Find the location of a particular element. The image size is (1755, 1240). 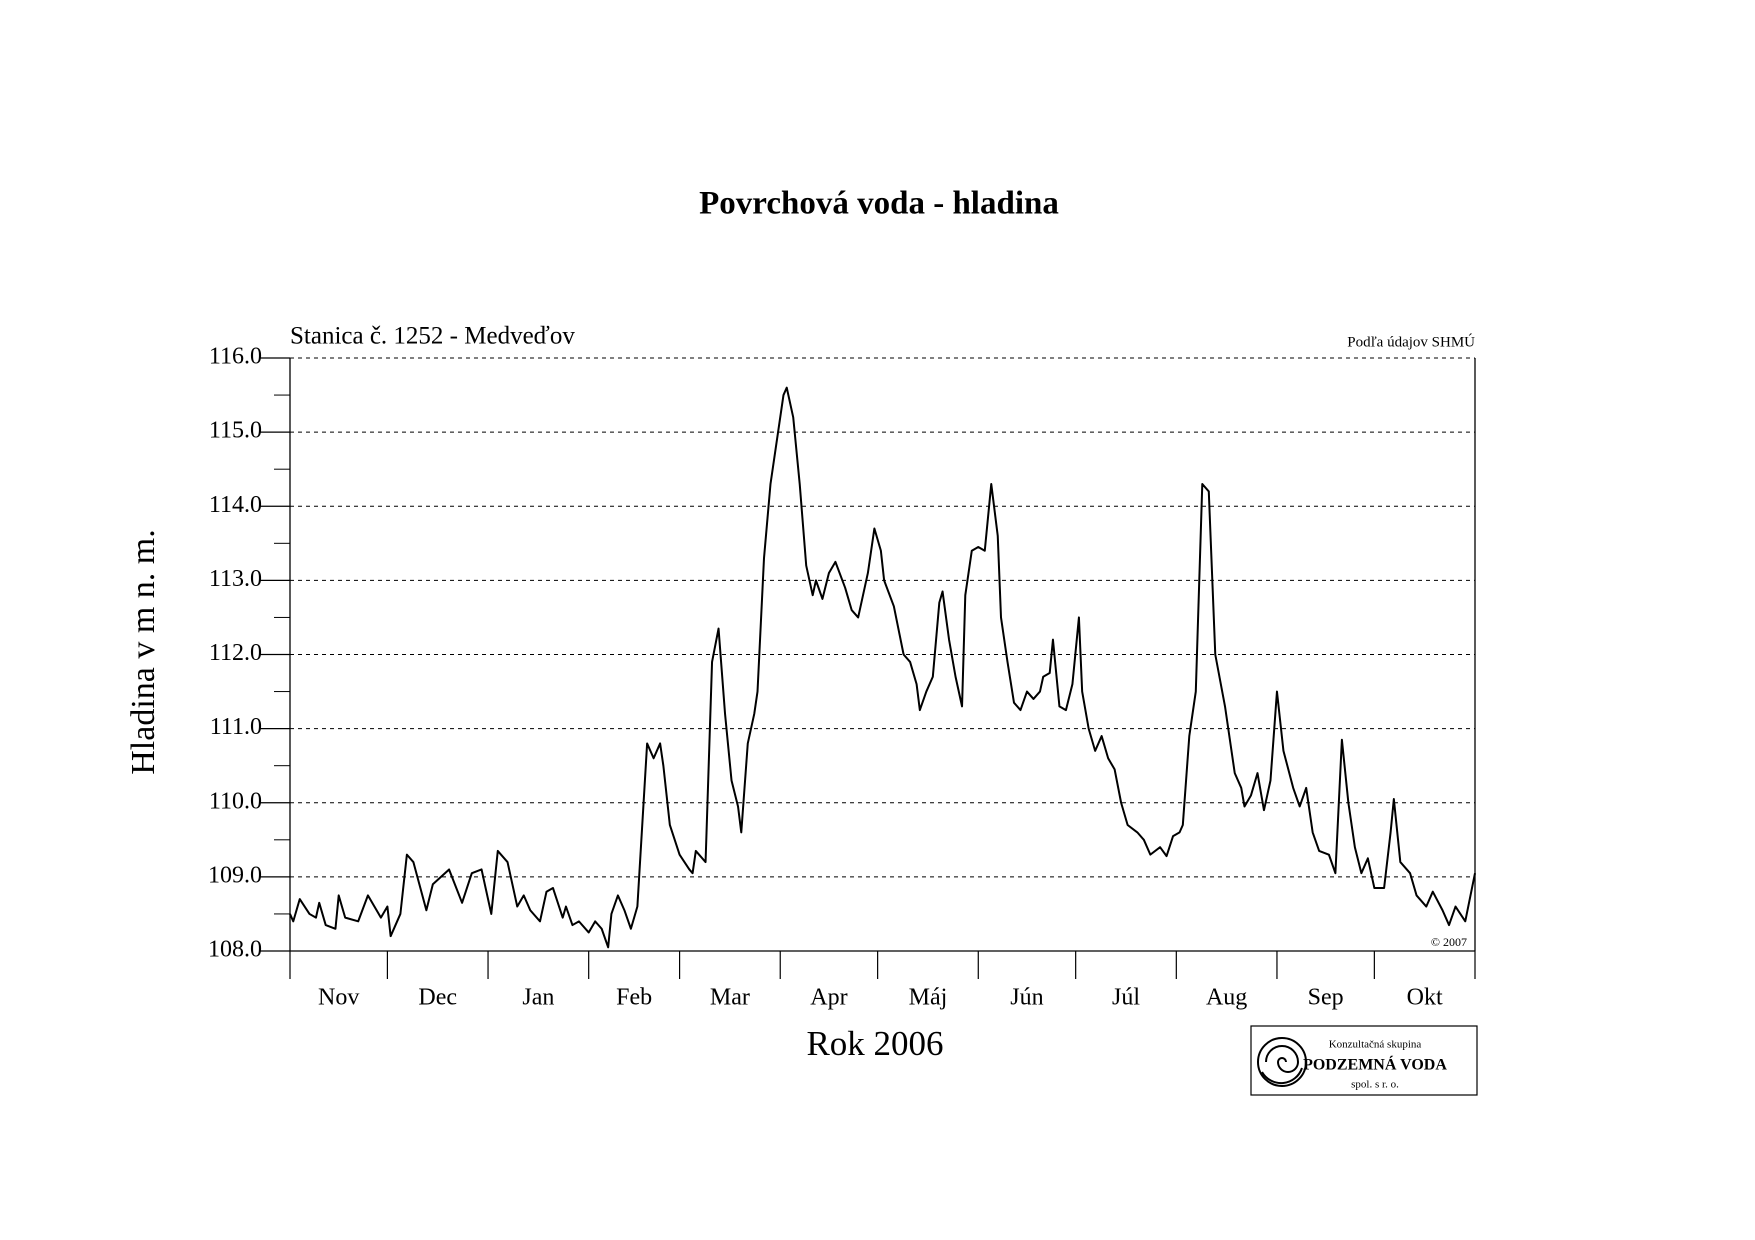

x-tick-label: Aug is located at coordinates (1226, 998).